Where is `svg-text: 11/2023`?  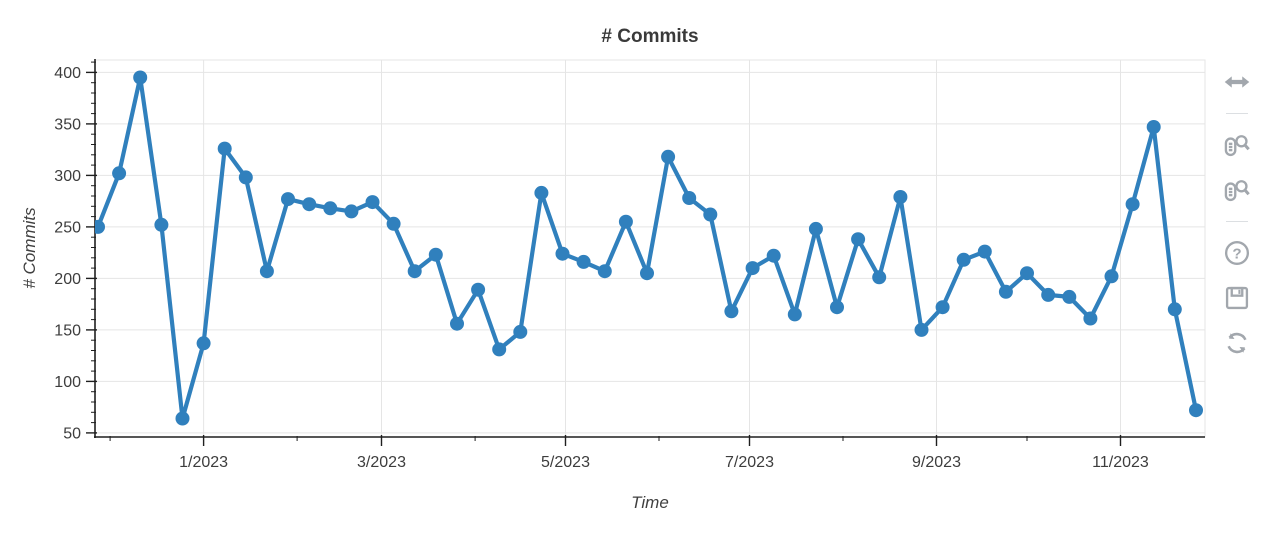
svg-text: 11/2023 is located at coordinates (1120, 462).